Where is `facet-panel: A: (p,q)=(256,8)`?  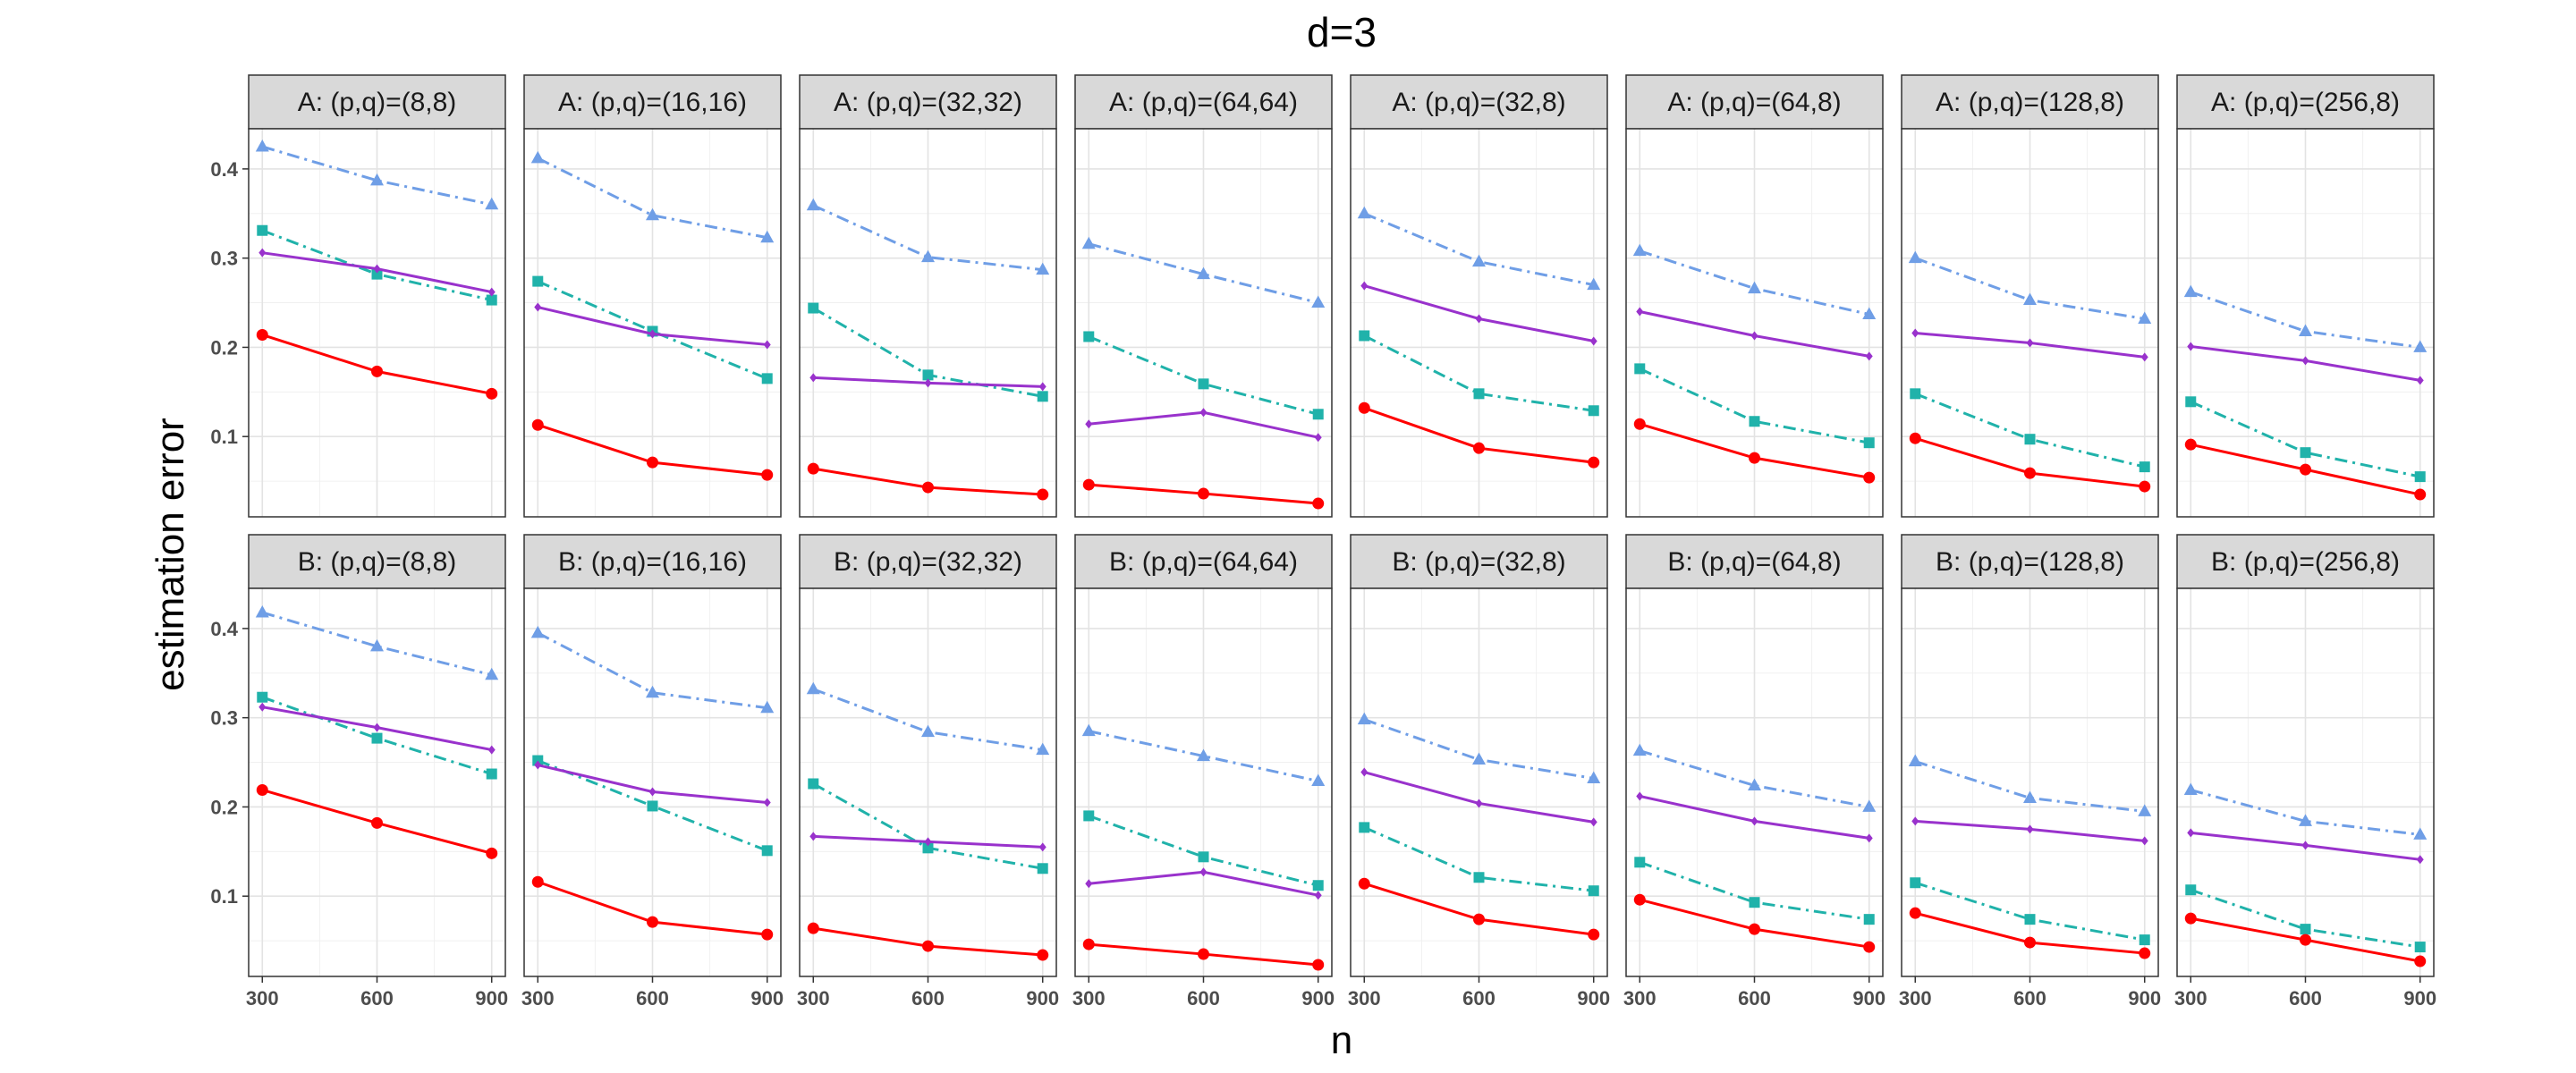 facet-panel: A: (p,q)=(256,8) is located at coordinates (2305, 296).